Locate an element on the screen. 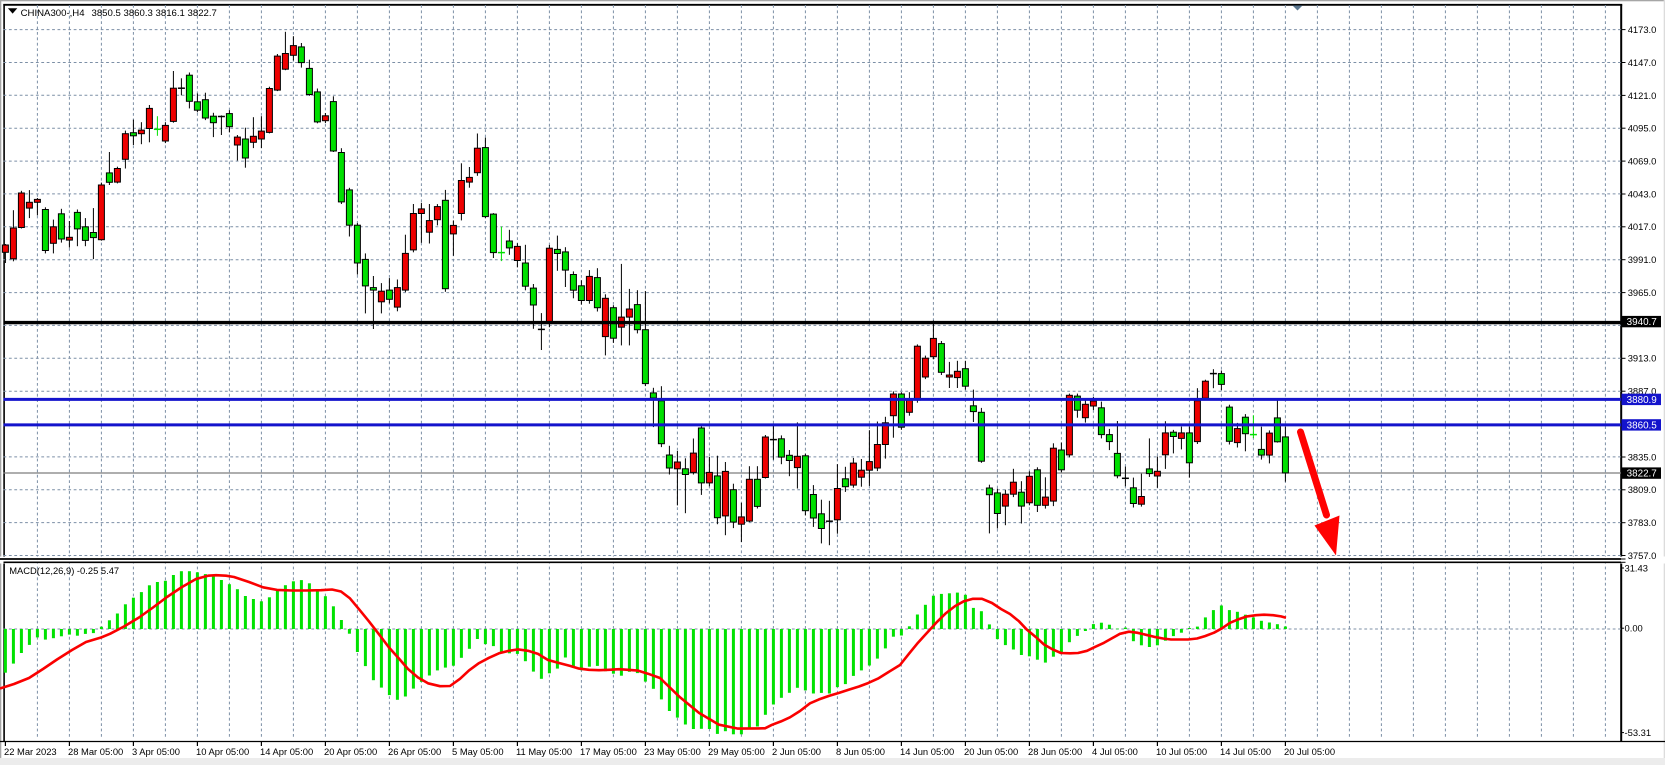 The width and height of the screenshot is (1665, 765). svg-text: MACD(12,26,9) -0.25 5.47 is located at coordinates (64, 570).